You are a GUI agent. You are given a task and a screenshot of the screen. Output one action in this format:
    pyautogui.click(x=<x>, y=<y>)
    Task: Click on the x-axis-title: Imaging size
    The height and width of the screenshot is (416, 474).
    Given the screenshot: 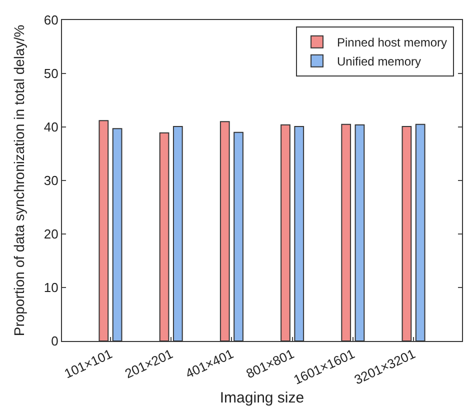 What is the action you would take?
    pyautogui.click(x=262, y=397)
    